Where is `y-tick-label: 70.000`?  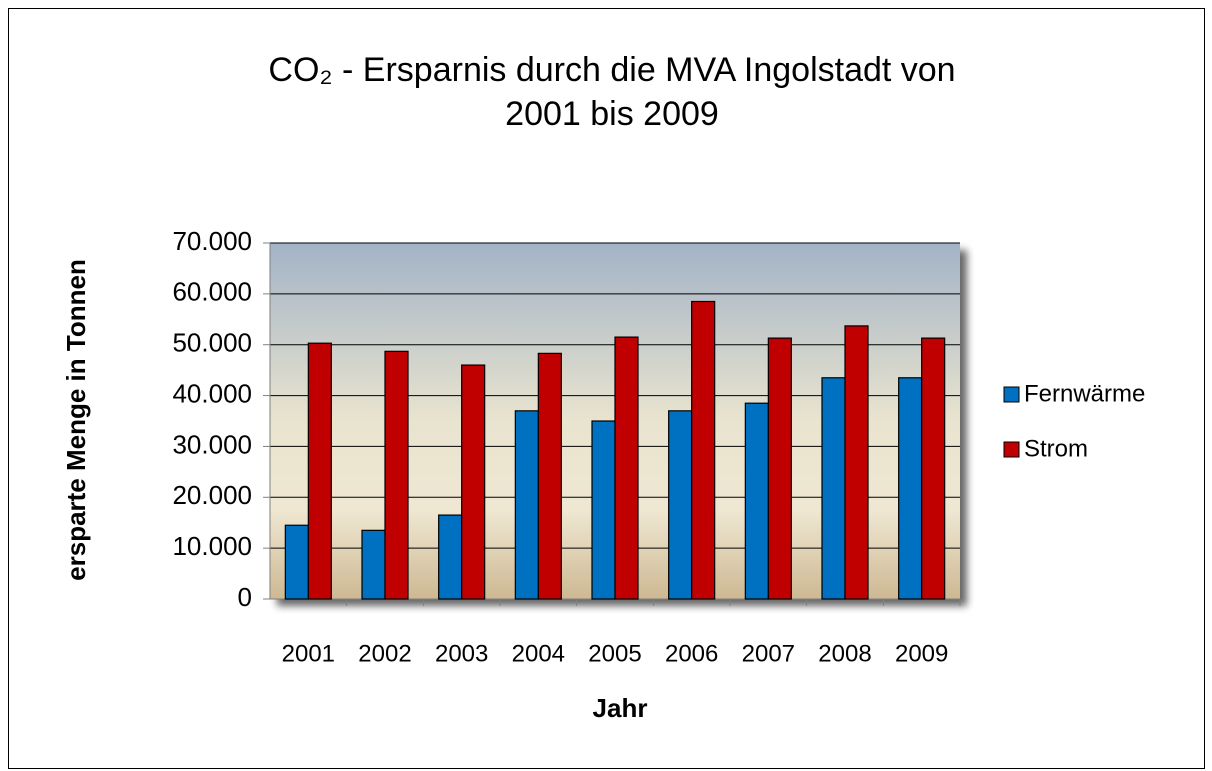 y-tick-label: 70.000 is located at coordinates (212, 241).